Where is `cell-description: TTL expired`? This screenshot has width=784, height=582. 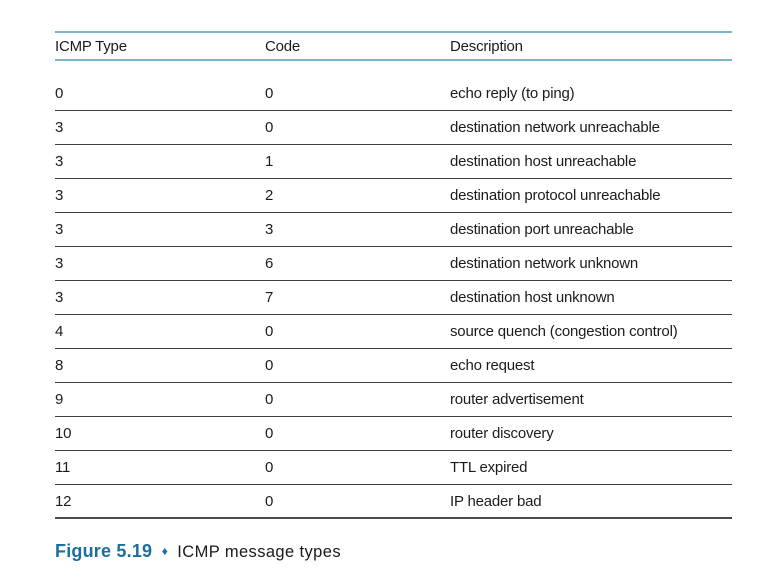 cell-description: TTL expired is located at coordinates (489, 467).